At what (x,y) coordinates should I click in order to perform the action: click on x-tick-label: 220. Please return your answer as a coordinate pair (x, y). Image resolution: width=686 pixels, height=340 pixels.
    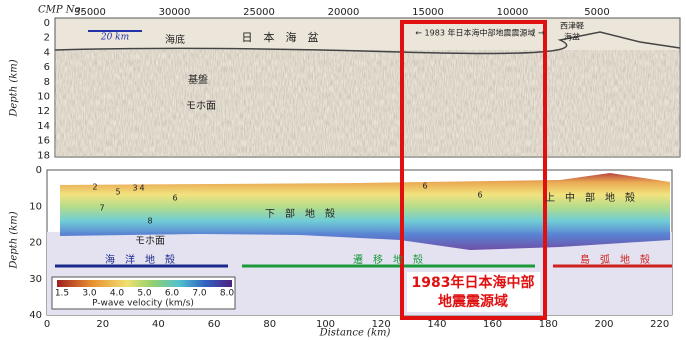
    Looking at the image, I should click on (659, 324).